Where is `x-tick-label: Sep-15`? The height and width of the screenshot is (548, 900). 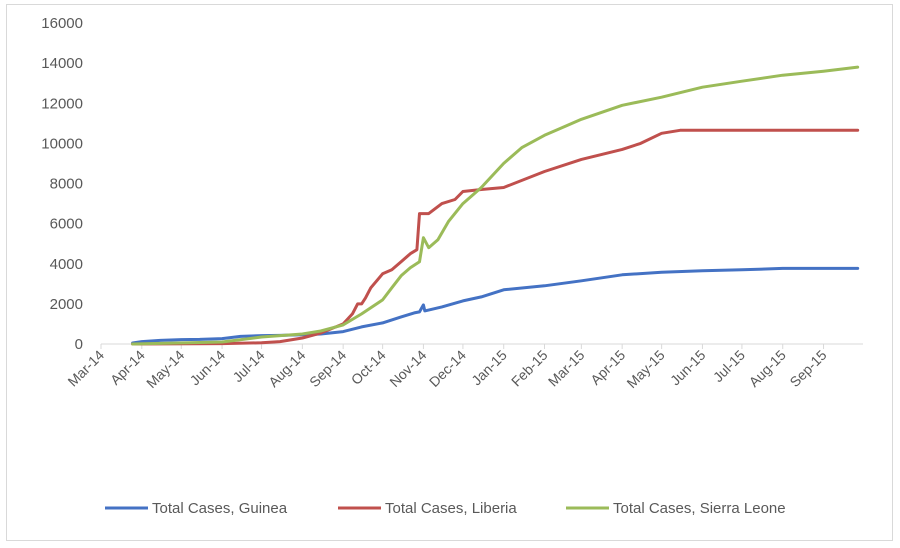 x-tick-label: Sep-15 is located at coordinates (807, 368).